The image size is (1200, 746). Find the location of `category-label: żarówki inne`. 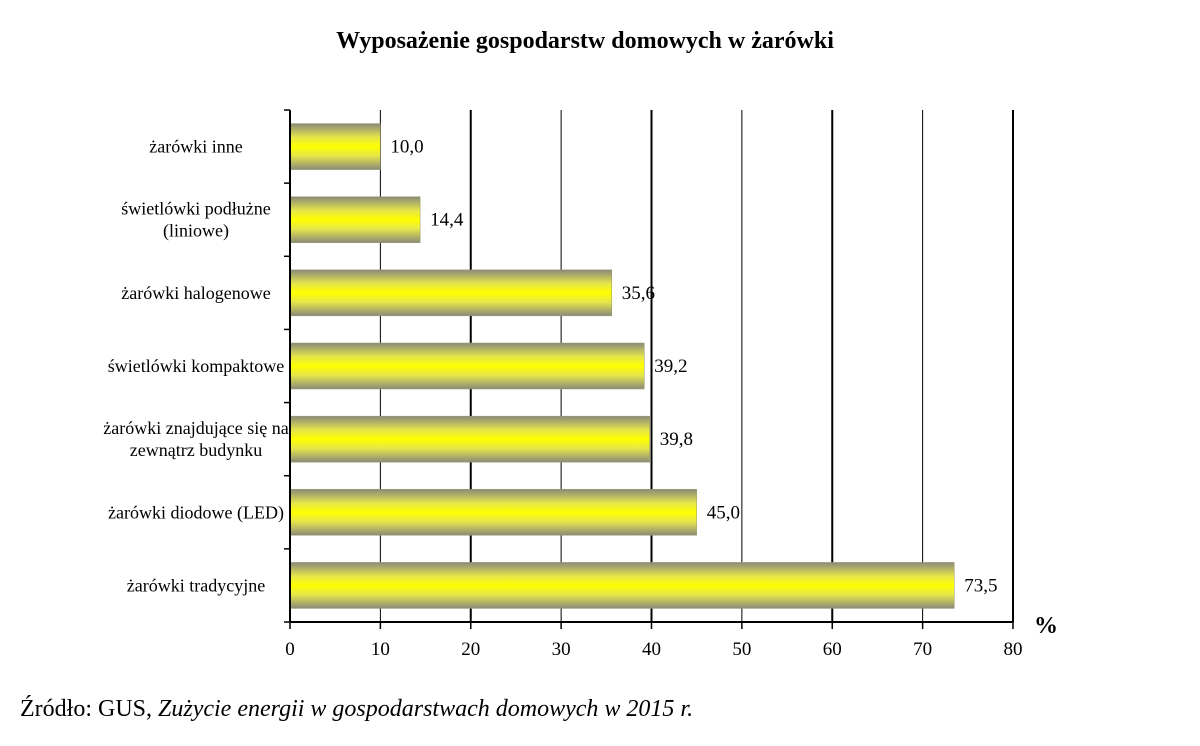

category-label: żarówki inne is located at coordinates (195, 147).